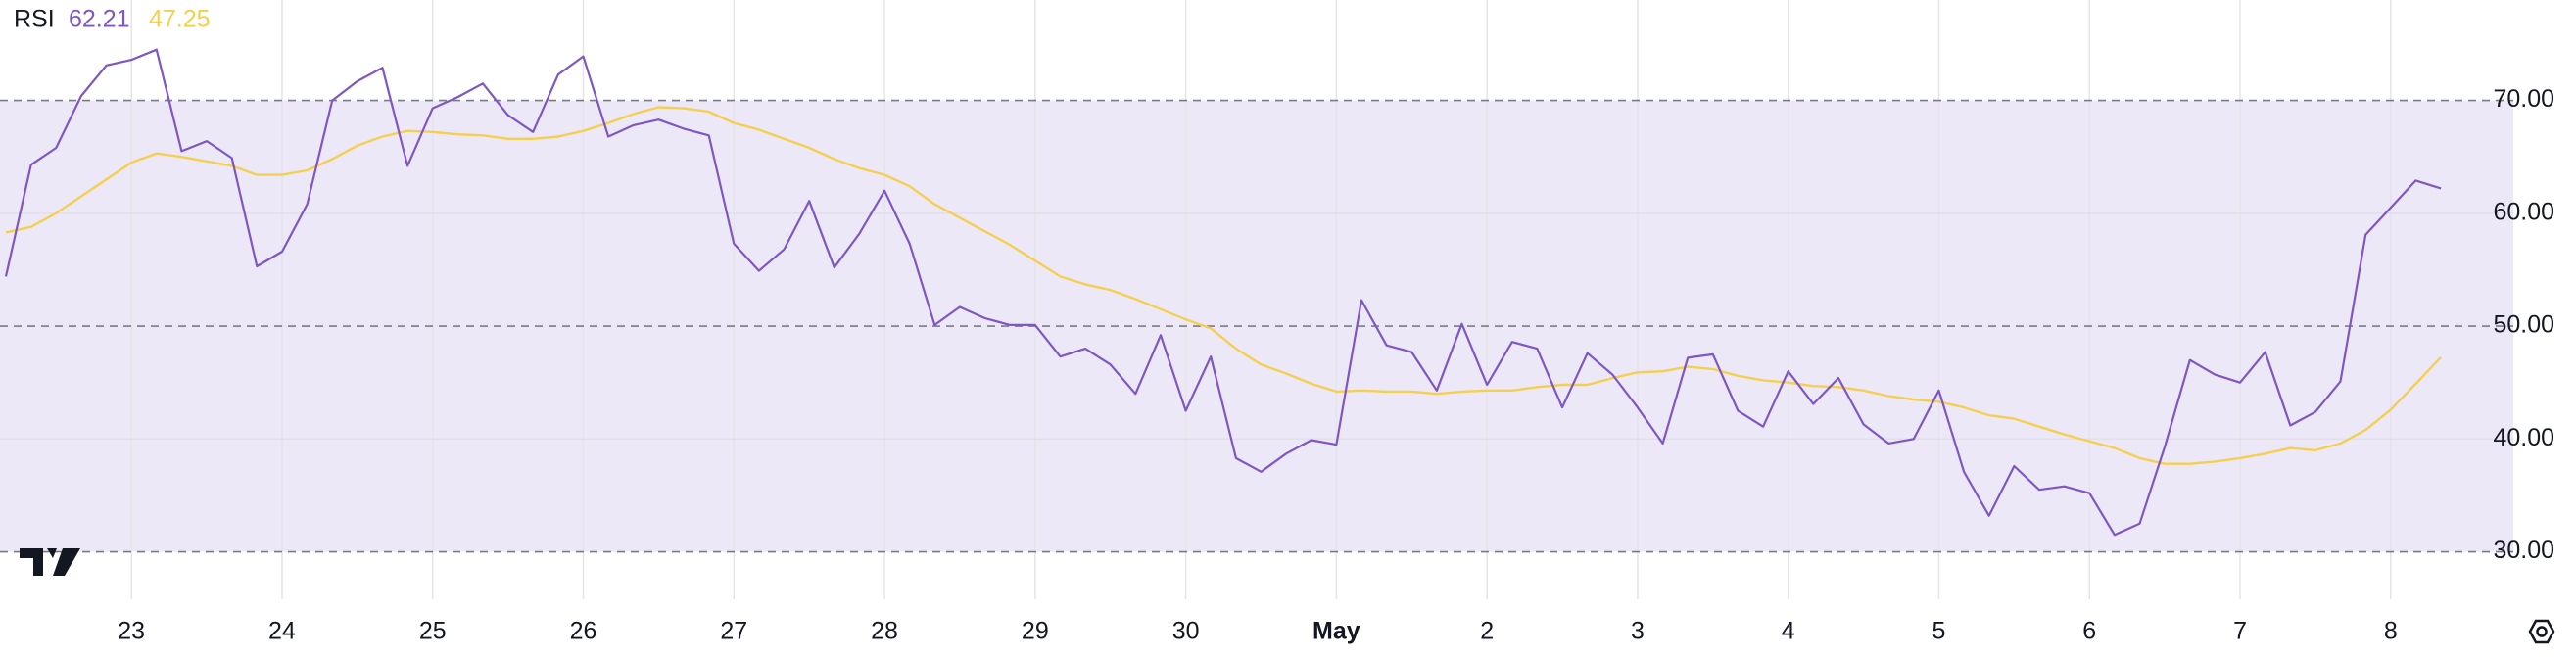 The image size is (2576, 657). What do you see at coordinates (433, 631) in the screenshot?
I see `x-tick-label: 25` at bounding box center [433, 631].